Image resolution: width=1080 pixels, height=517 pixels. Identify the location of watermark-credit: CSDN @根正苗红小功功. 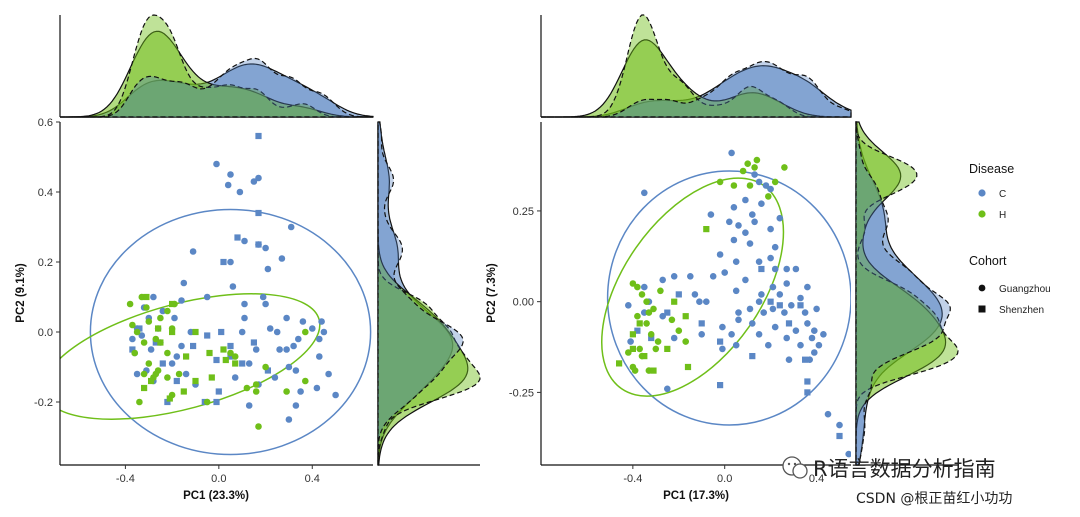
(934, 499).